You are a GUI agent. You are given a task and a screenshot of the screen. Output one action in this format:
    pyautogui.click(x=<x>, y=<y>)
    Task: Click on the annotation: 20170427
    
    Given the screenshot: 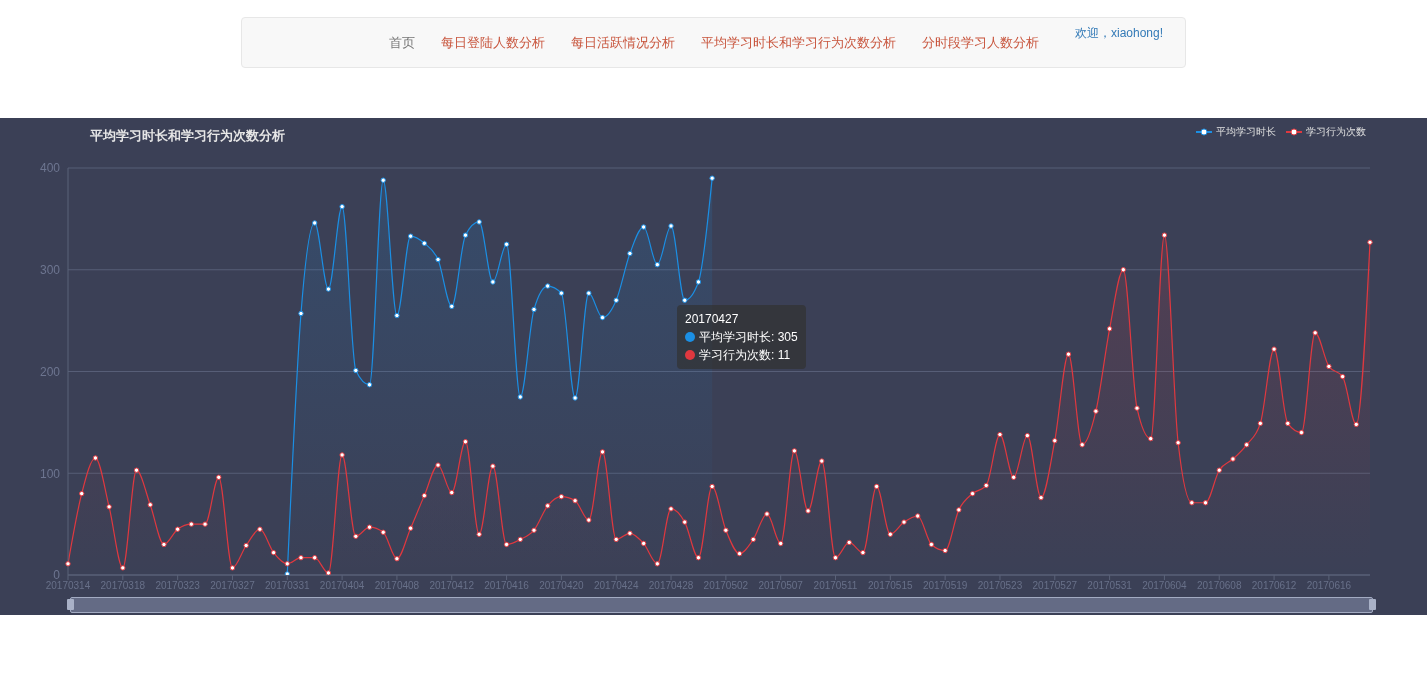 What is the action you would take?
    pyautogui.click(x=712, y=319)
    